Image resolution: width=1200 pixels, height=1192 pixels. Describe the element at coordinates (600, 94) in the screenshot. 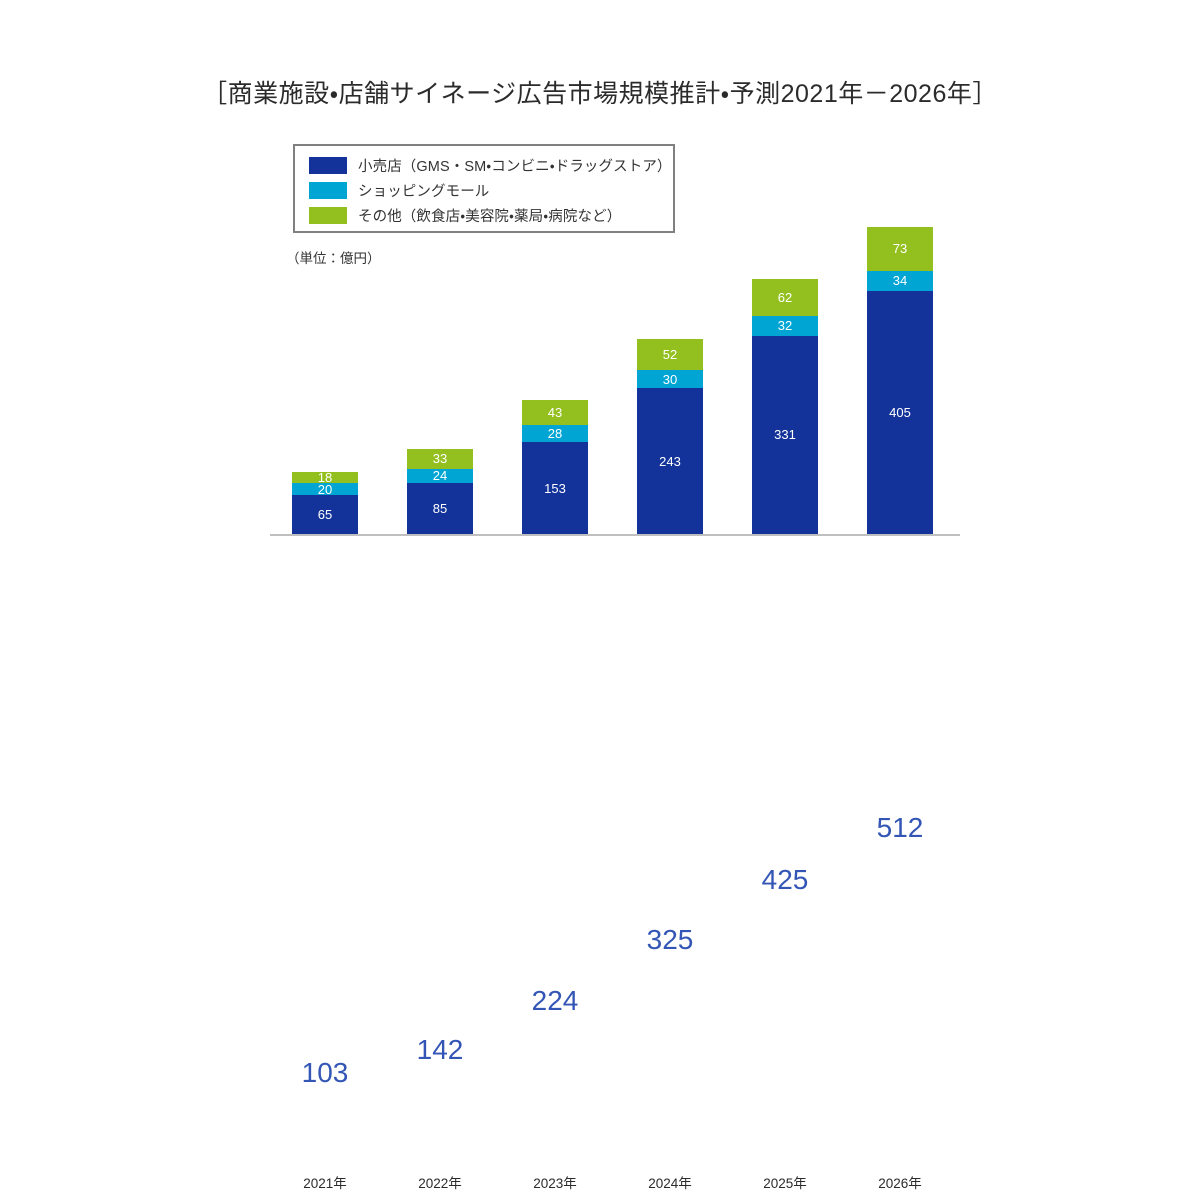

I see `chart-title: ［商業施設・店舗サイネージ広告市場規模推計・予測2021年－2026年］` at that location.